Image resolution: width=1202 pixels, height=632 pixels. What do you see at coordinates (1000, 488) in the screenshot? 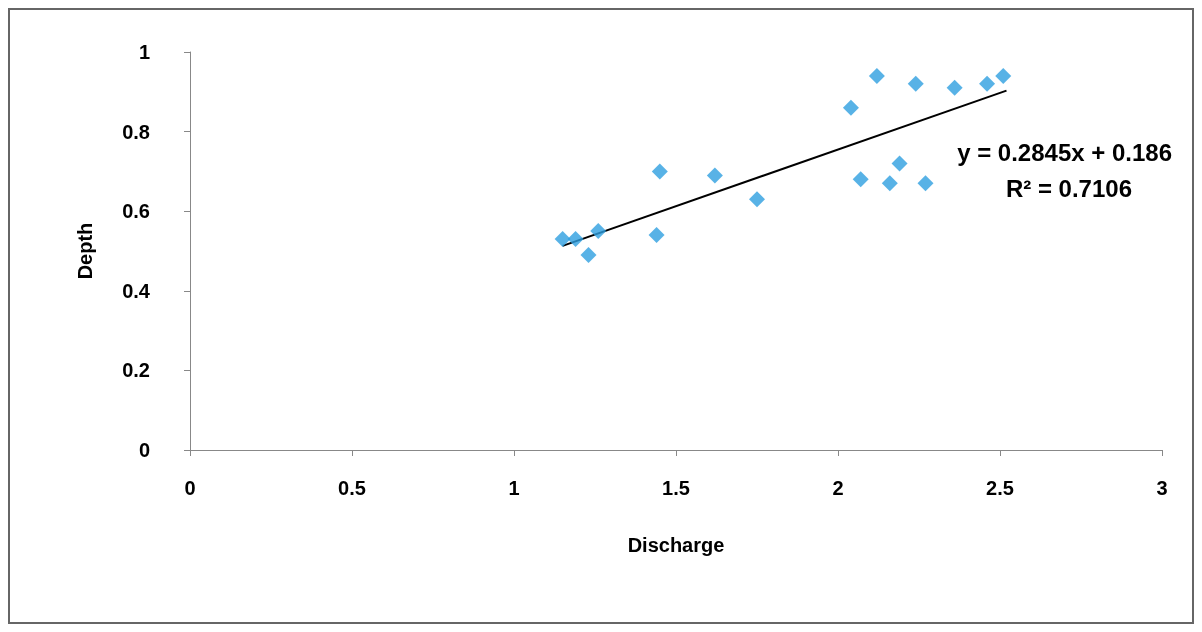
I see `x-tick-label: 2.5` at bounding box center [1000, 488].